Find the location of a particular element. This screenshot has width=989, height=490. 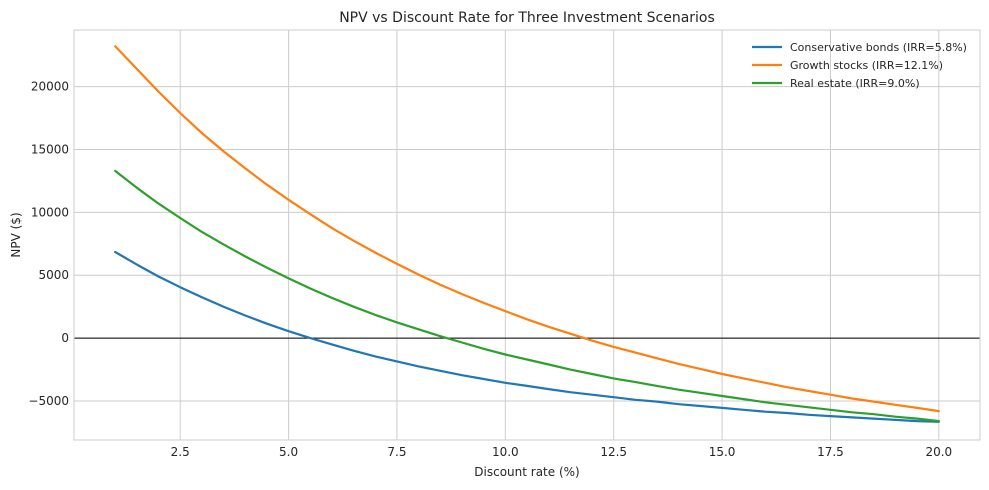

x-tick-label: 17.5 is located at coordinates (830, 452).